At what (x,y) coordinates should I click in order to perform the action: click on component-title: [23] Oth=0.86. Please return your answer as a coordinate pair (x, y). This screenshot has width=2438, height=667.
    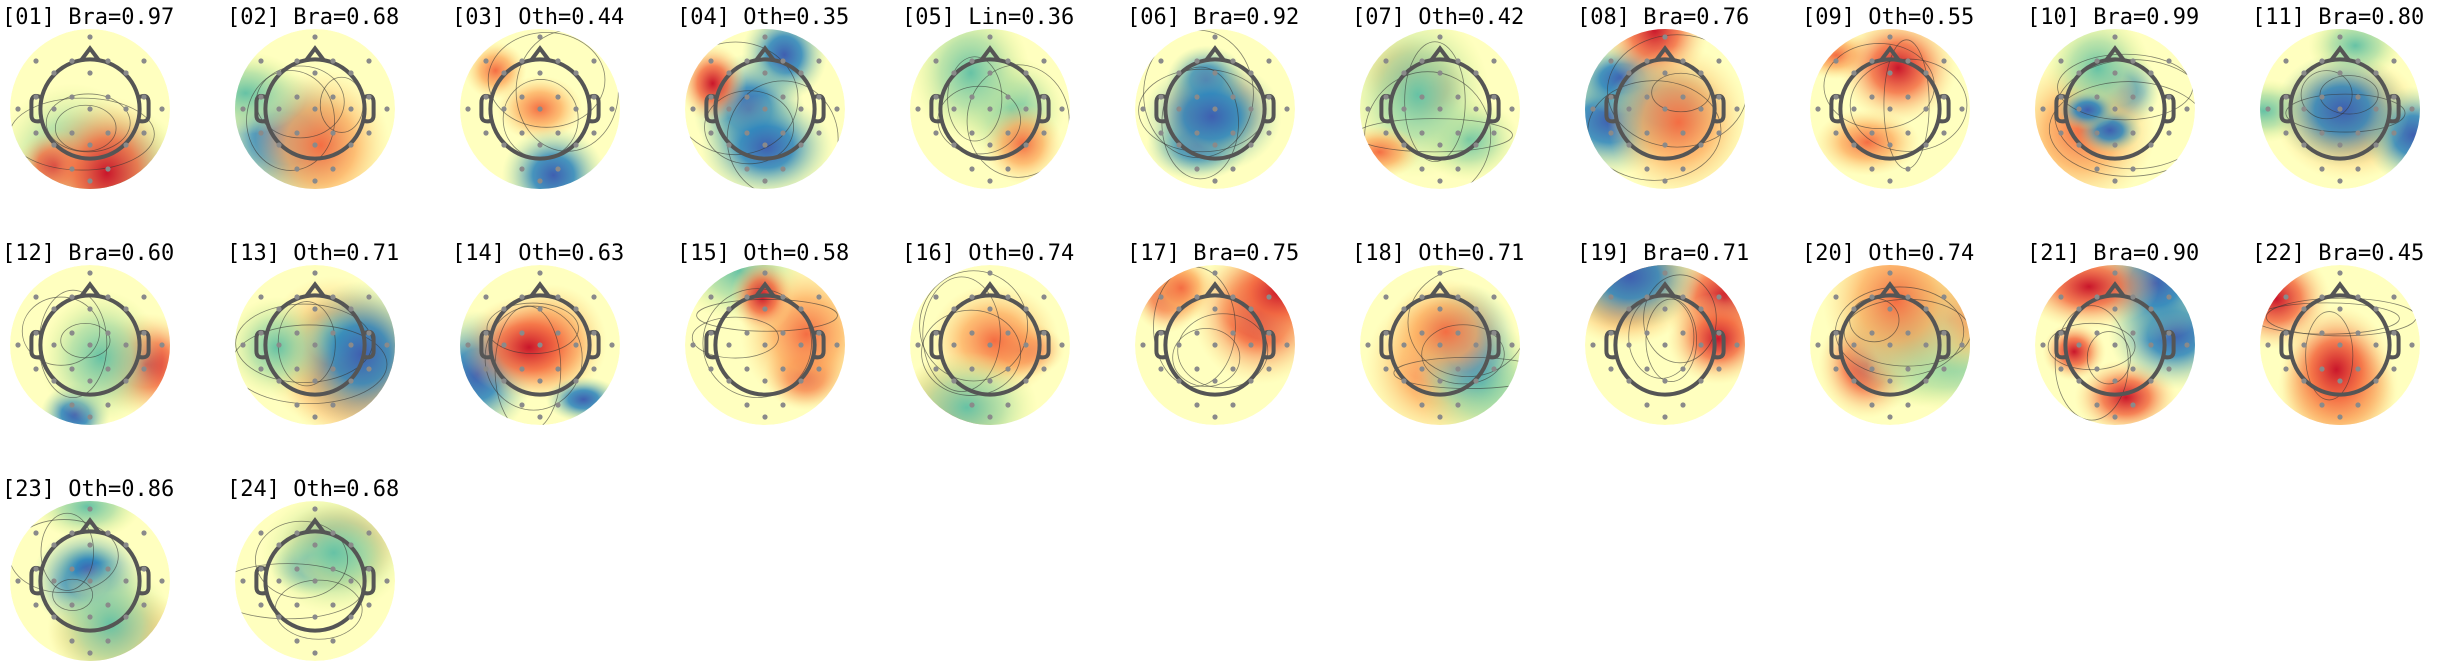
    Looking at the image, I should click on (88, 489).